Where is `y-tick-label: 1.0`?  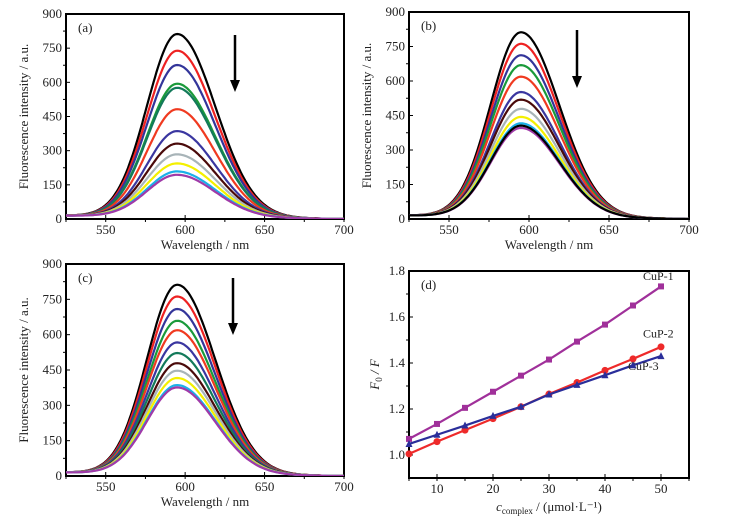 y-tick-label: 1.0 is located at coordinates (397, 454).